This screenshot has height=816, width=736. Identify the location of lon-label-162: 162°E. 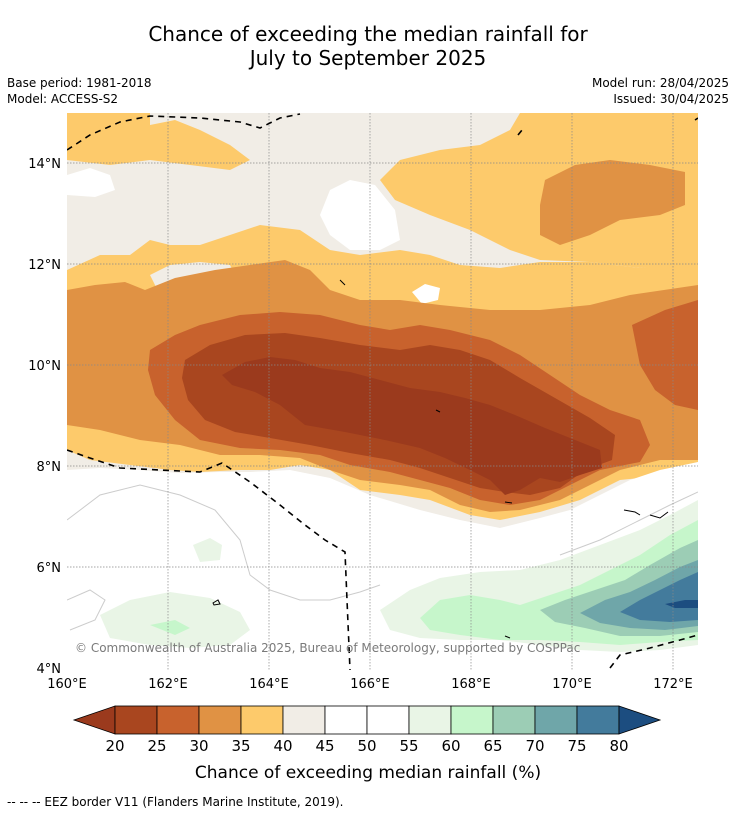
(168, 684).